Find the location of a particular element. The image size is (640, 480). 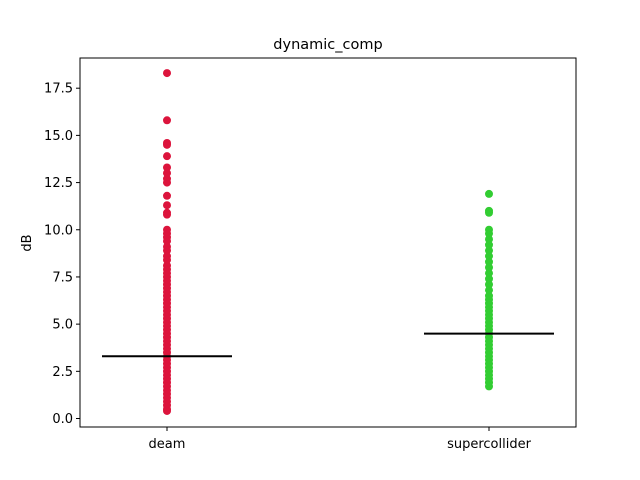

chart-title: dynamic_comp is located at coordinates (327, 45).